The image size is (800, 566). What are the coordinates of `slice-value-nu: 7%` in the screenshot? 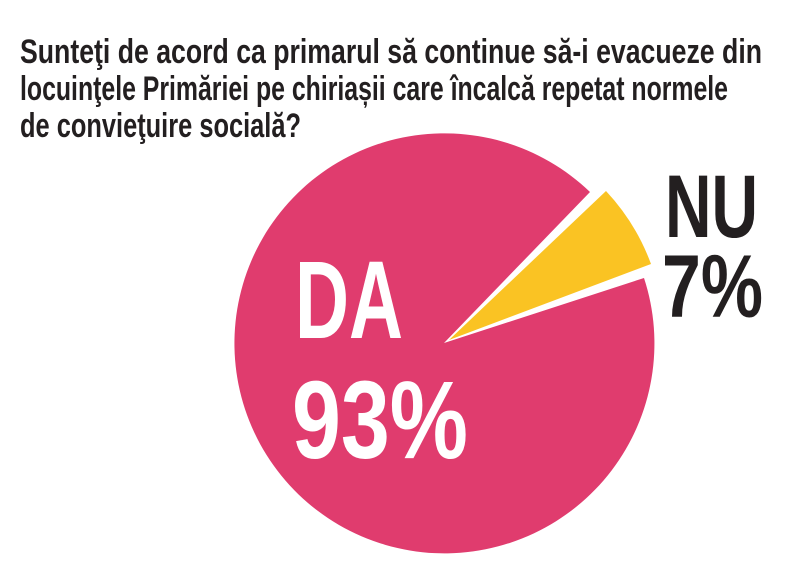 It's located at (712, 286).